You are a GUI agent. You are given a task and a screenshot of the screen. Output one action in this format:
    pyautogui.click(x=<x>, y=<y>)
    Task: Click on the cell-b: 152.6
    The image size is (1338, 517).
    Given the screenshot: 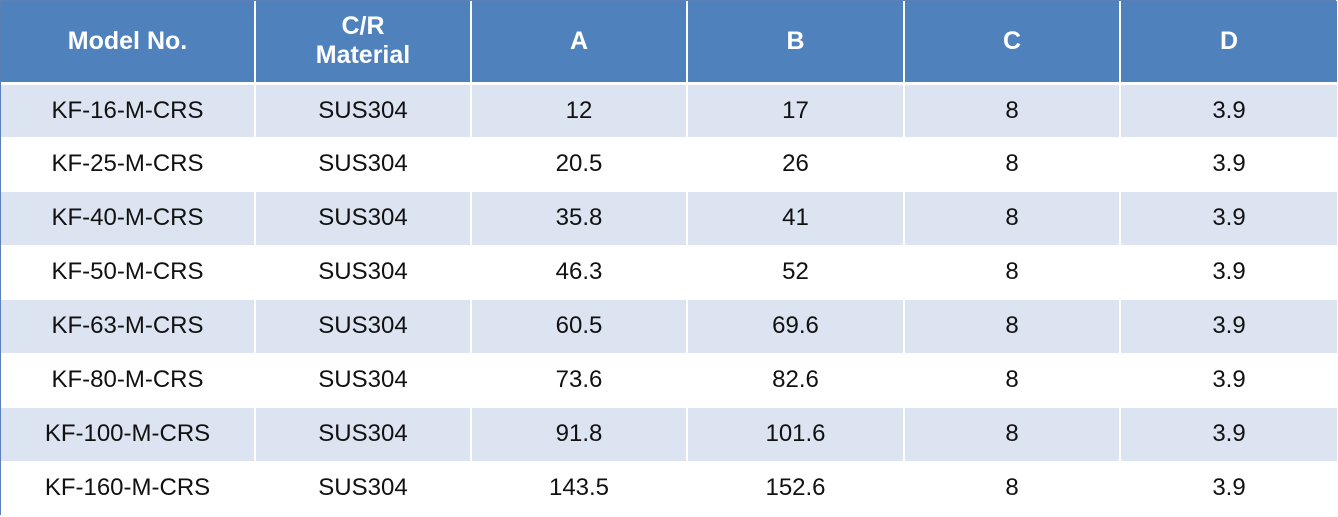 What is the action you would take?
    pyautogui.click(x=795, y=488)
    